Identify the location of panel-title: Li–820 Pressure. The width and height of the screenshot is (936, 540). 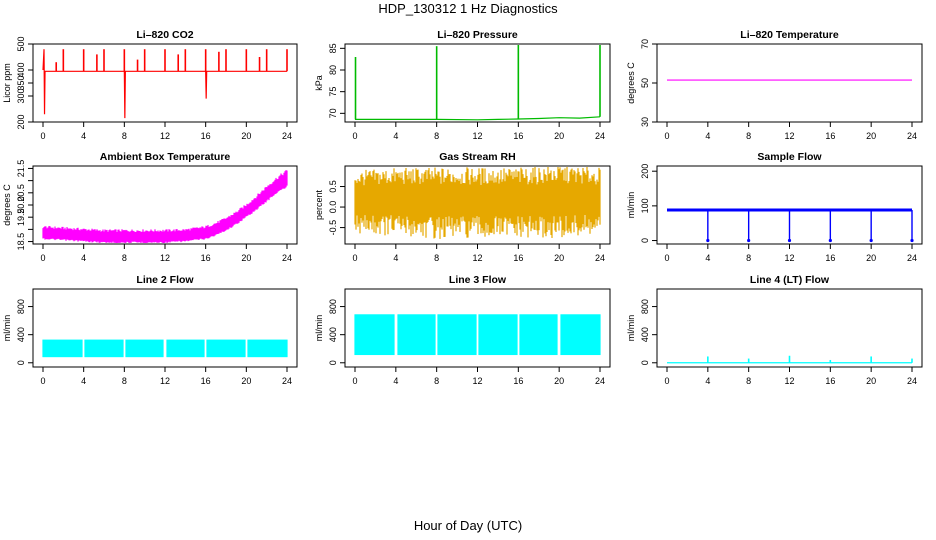
(477, 35).